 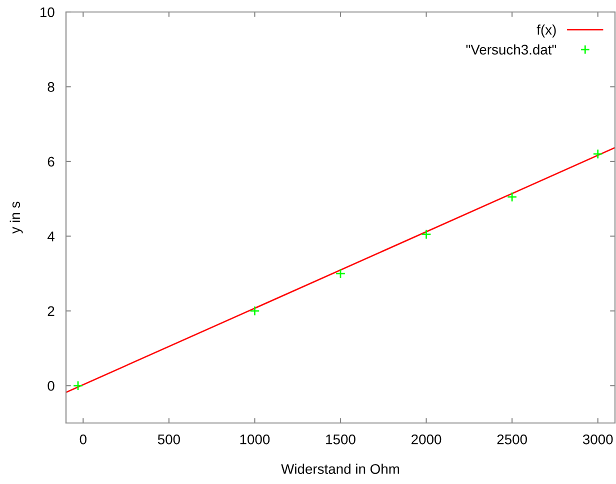 What do you see at coordinates (51, 385) in the screenshot?
I see `y-tick-label: 0` at bounding box center [51, 385].